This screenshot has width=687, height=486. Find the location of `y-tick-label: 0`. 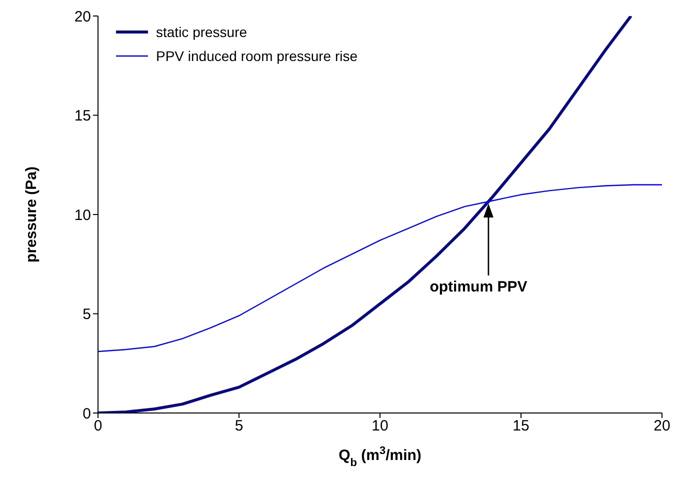

y-tick-label: 0 is located at coordinates (86, 413).